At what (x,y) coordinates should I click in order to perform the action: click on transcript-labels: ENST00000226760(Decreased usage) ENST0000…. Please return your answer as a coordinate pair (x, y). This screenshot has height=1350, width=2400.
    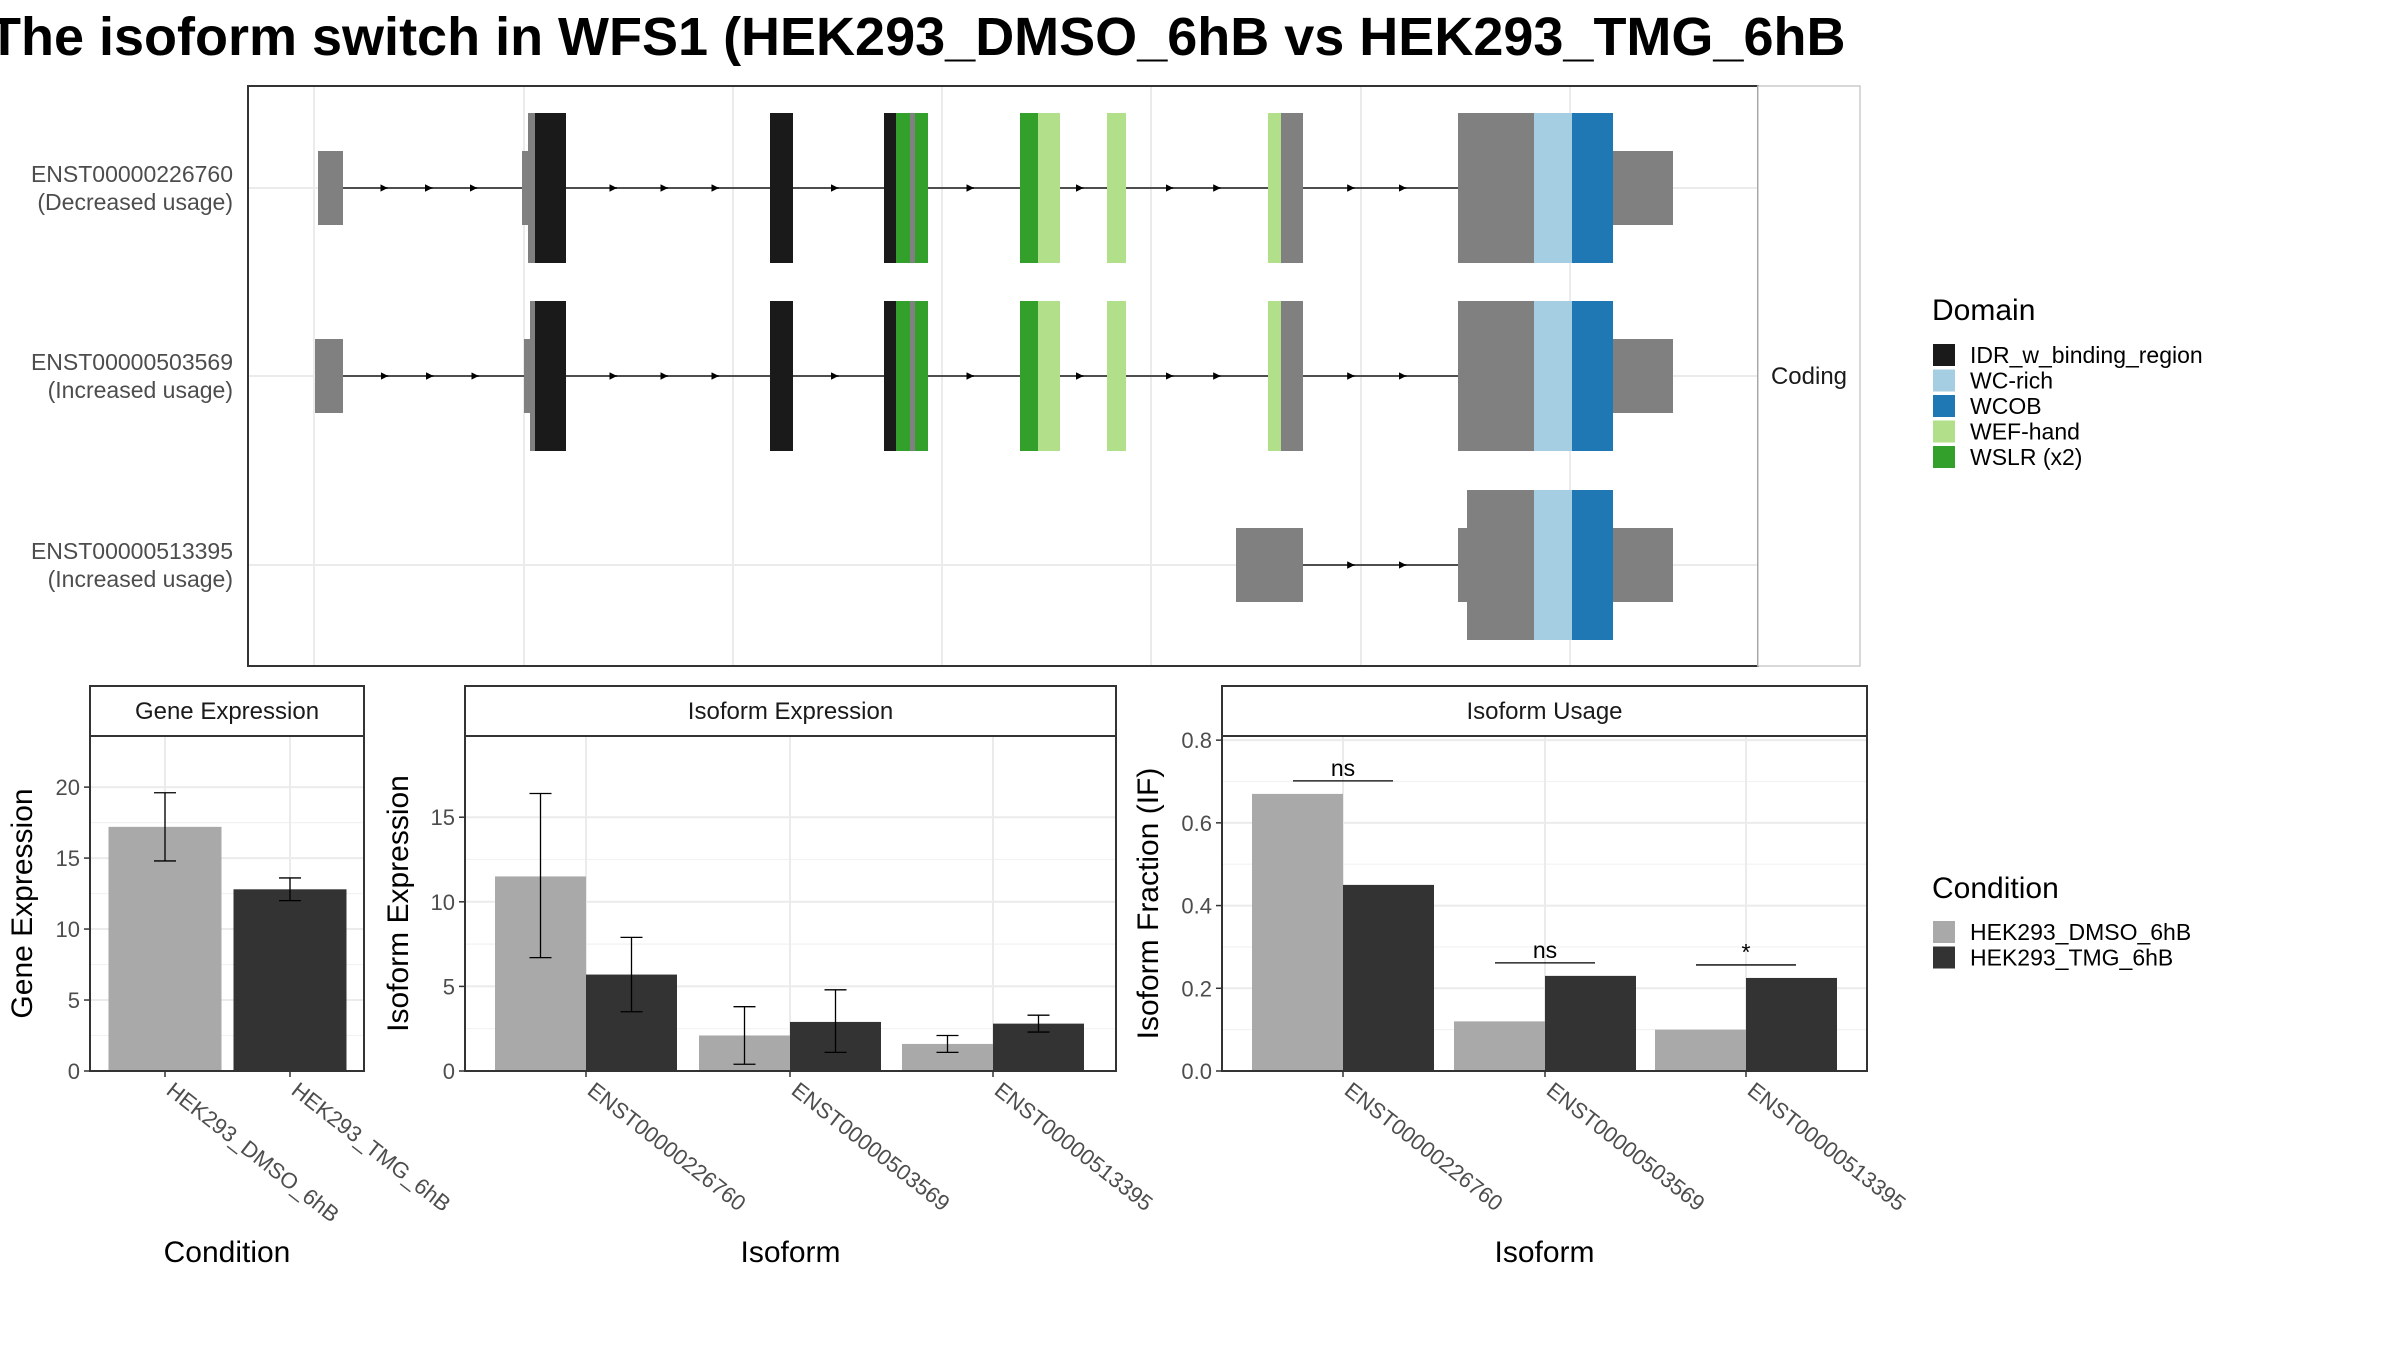
    Looking at the image, I should click on (132, 376).